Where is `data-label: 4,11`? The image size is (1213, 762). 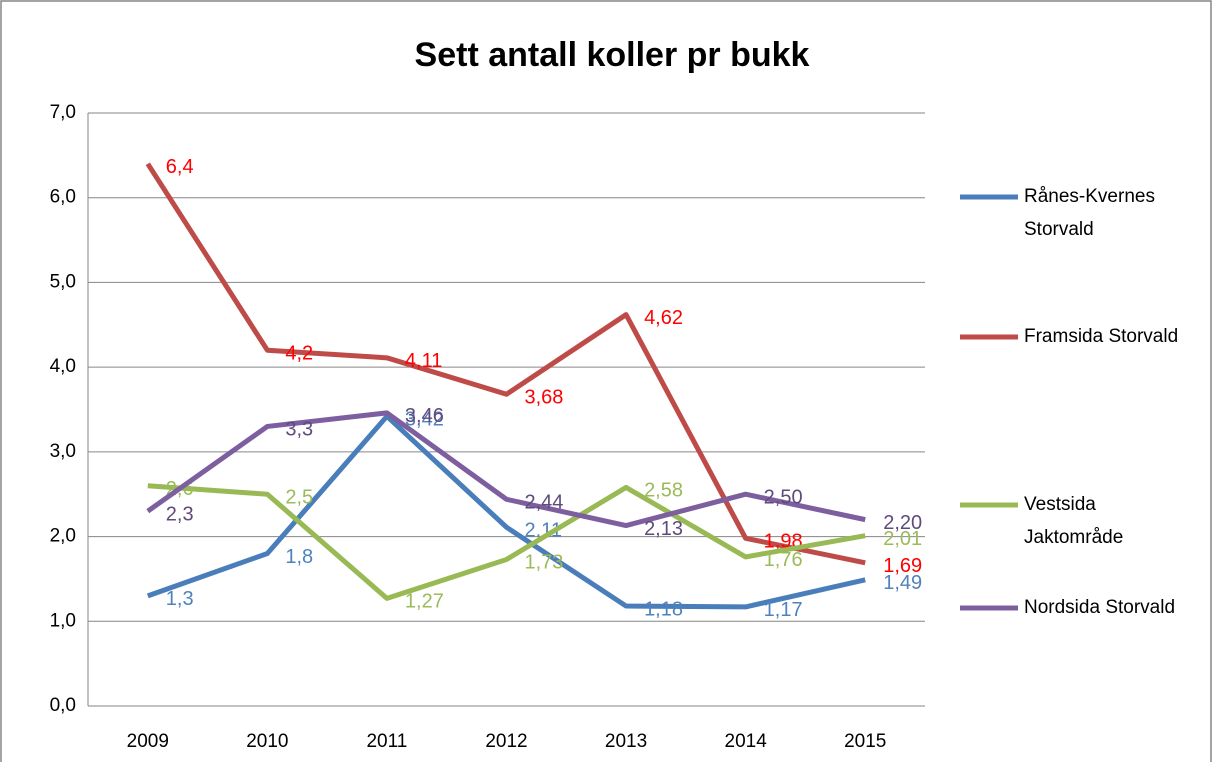 data-label: 4,11 is located at coordinates (423, 361).